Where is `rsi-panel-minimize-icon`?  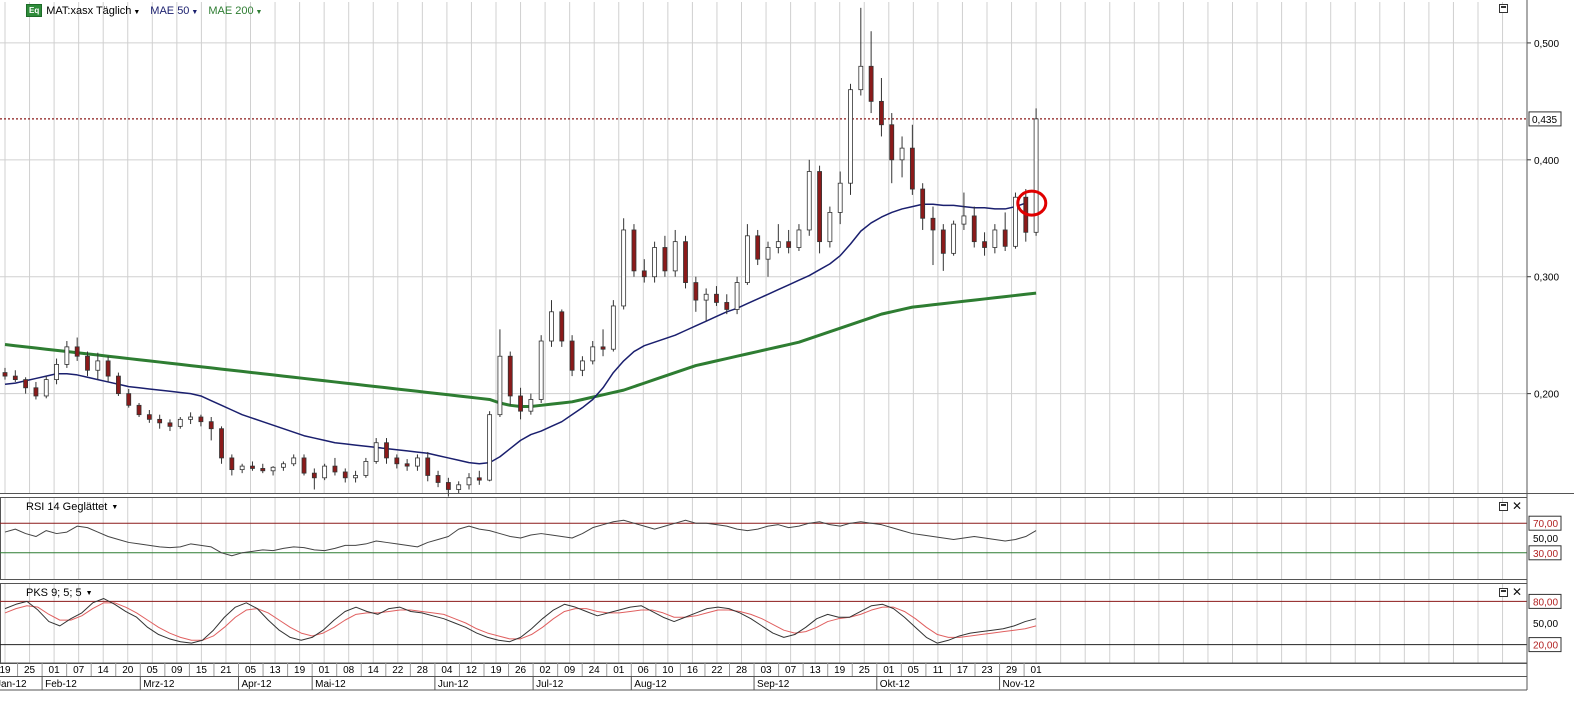 rsi-panel-minimize-icon is located at coordinates (1503, 506).